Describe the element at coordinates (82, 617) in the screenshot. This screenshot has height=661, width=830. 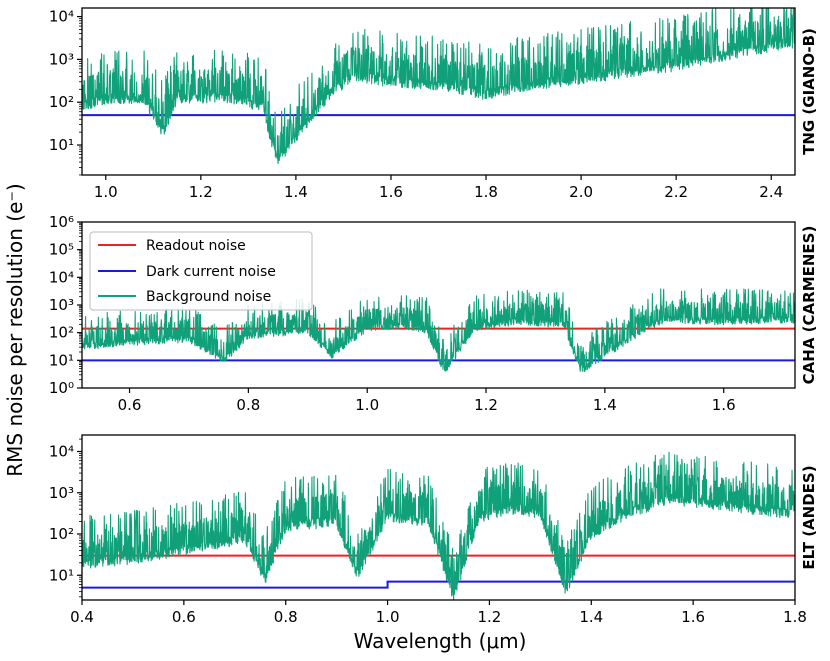
I see `x-tick-label: 0.4` at that location.